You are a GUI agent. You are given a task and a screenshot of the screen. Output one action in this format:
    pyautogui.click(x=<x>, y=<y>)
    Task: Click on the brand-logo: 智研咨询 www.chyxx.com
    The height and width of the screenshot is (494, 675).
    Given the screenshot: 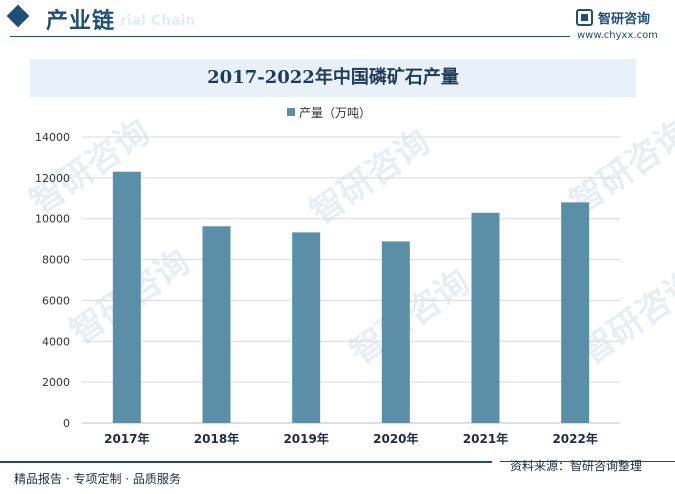 What is the action you would take?
    pyautogui.click(x=624, y=24)
    